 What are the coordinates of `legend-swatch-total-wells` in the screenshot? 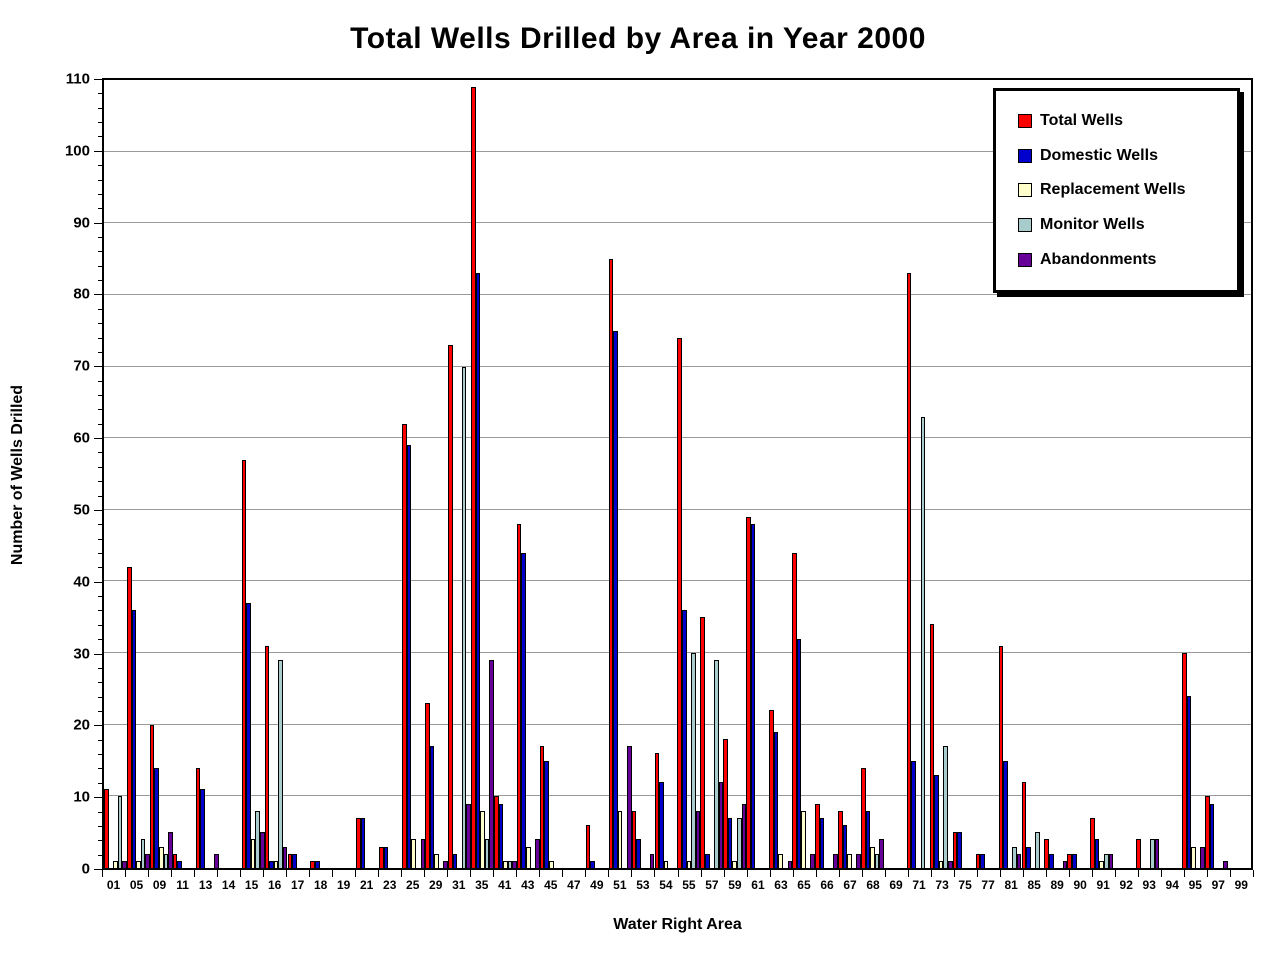 It's located at (1025, 120).